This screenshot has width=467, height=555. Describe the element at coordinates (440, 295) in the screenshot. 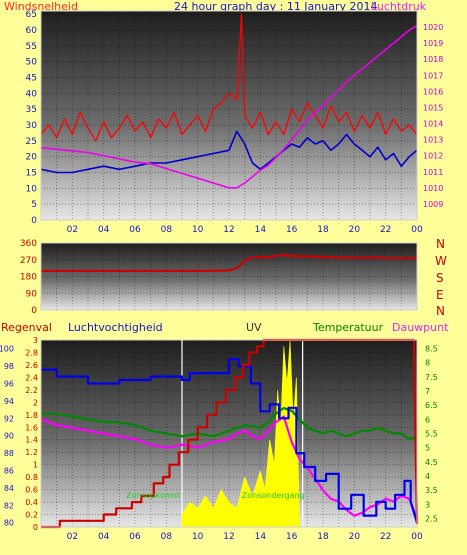

I see `direction-letter-e: E` at that location.